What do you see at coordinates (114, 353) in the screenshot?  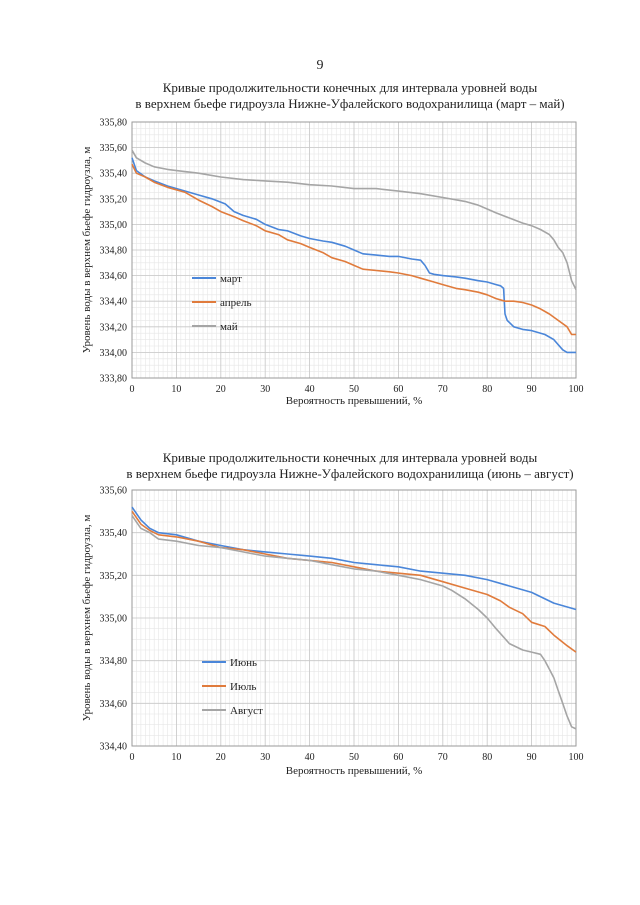 I see `y-tick-label: 334,00` at bounding box center [114, 353].